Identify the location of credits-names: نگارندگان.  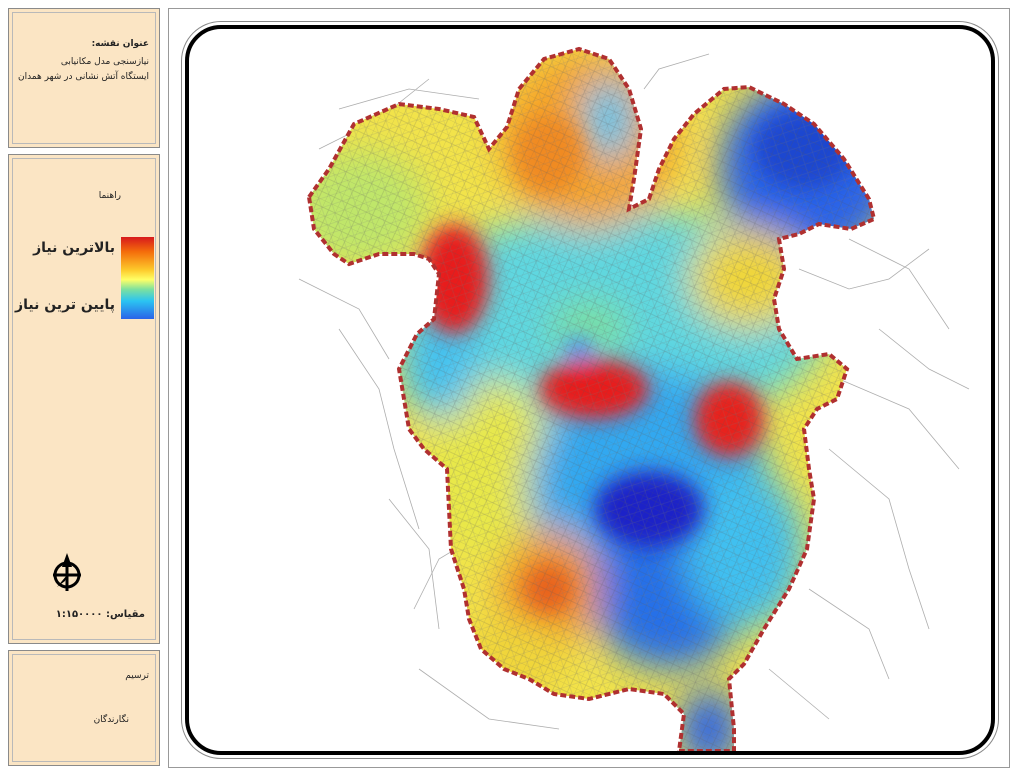
(111, 720).